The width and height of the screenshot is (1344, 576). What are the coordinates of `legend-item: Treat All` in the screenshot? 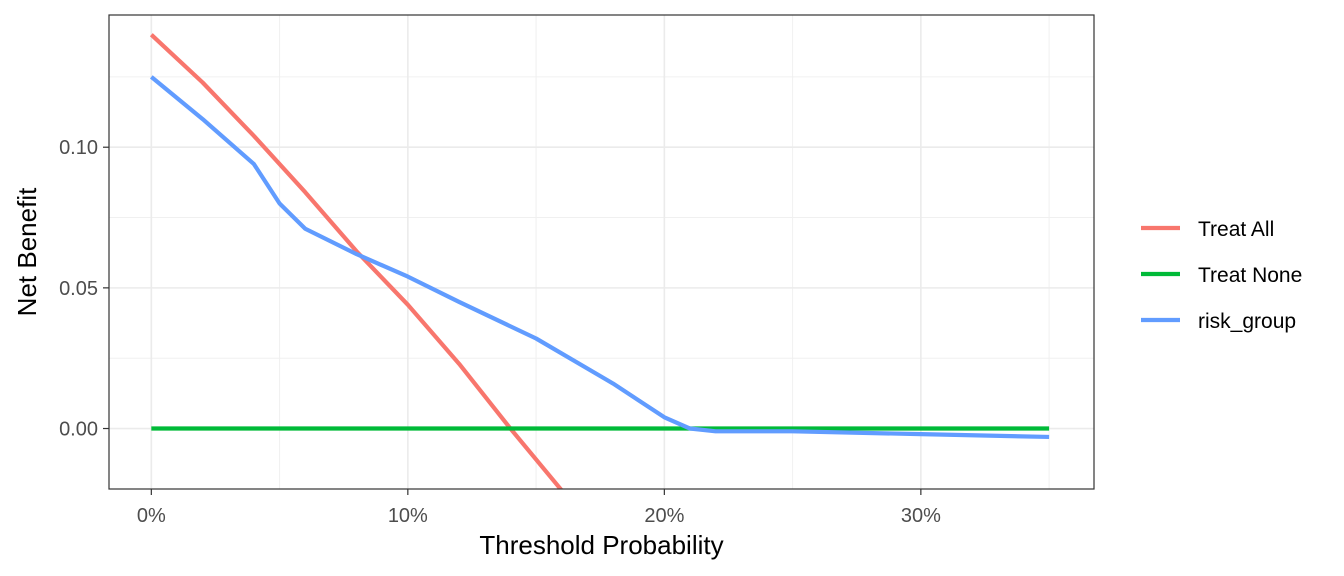 It's located at (1207, 229).